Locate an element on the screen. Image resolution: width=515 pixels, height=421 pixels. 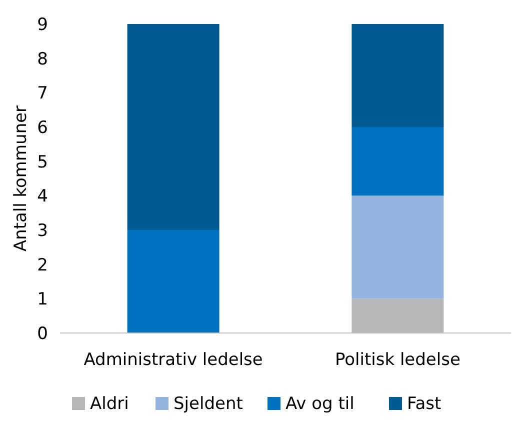
y-tick-label: 6 is located at coordinates (42, 128).